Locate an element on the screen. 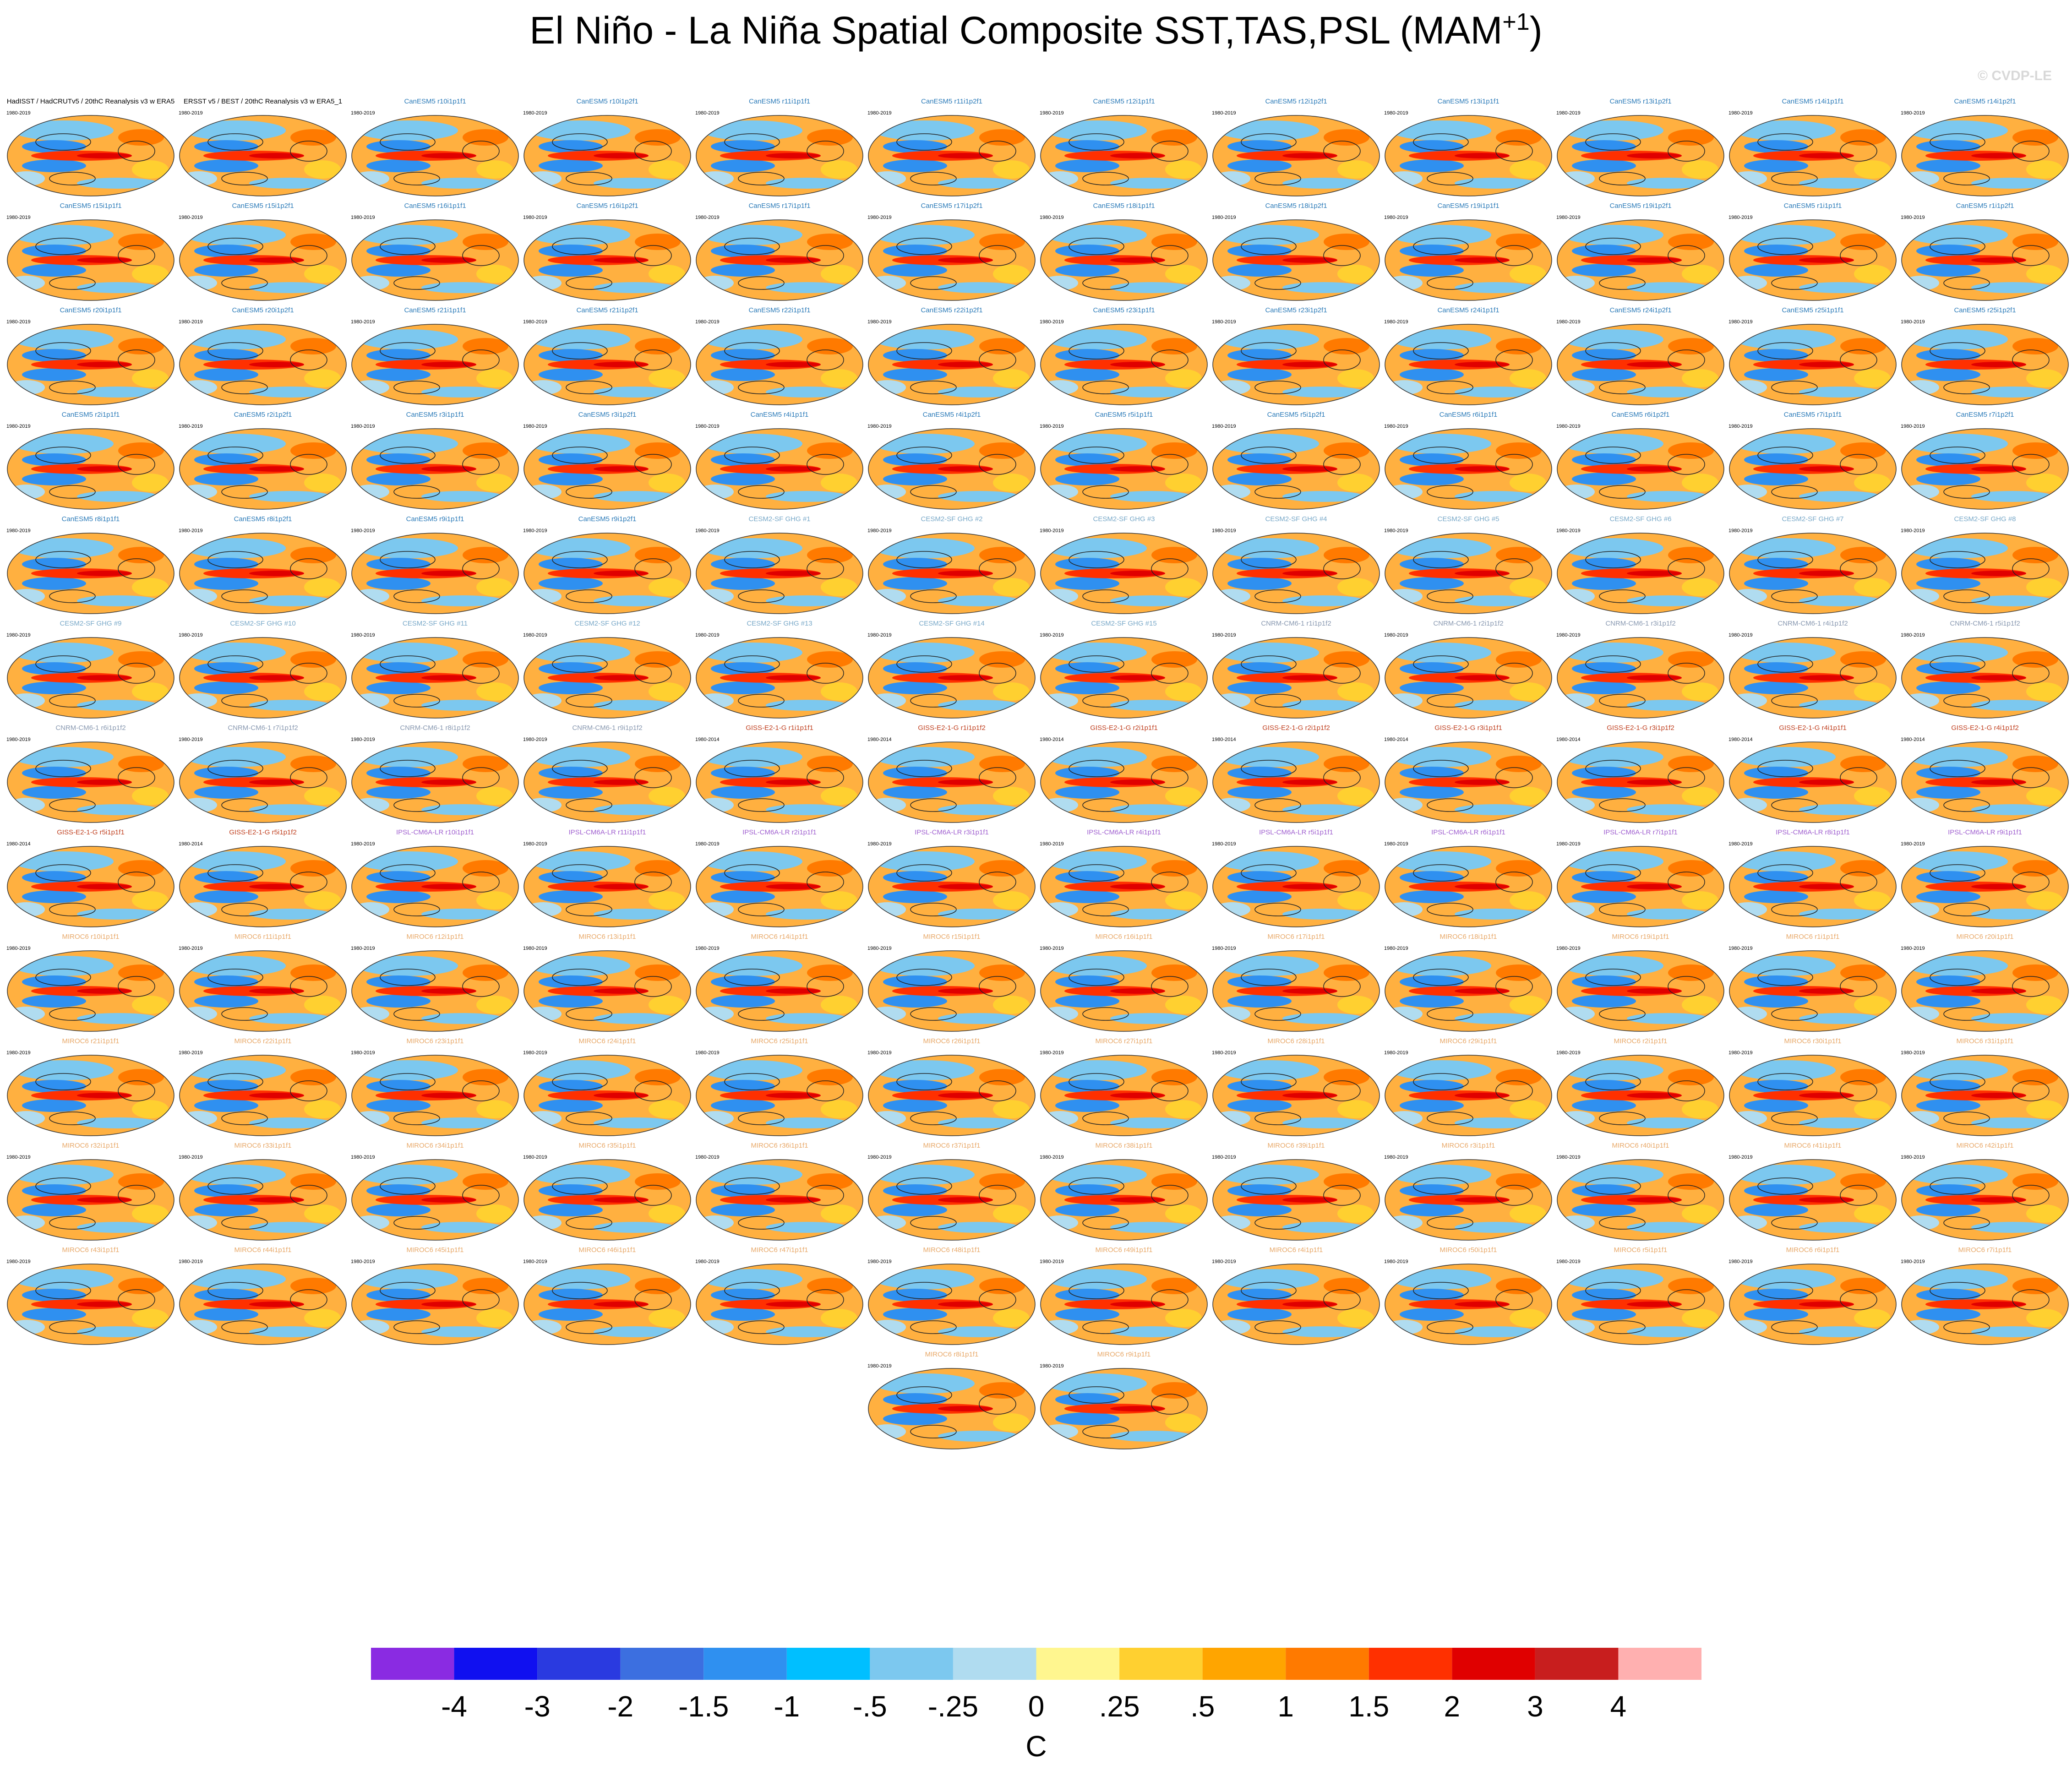 The image size is (2072, 1765). panel-title: IPSL-CM6A-LR r10i1p1f1 is located at coordinates (435, 832).